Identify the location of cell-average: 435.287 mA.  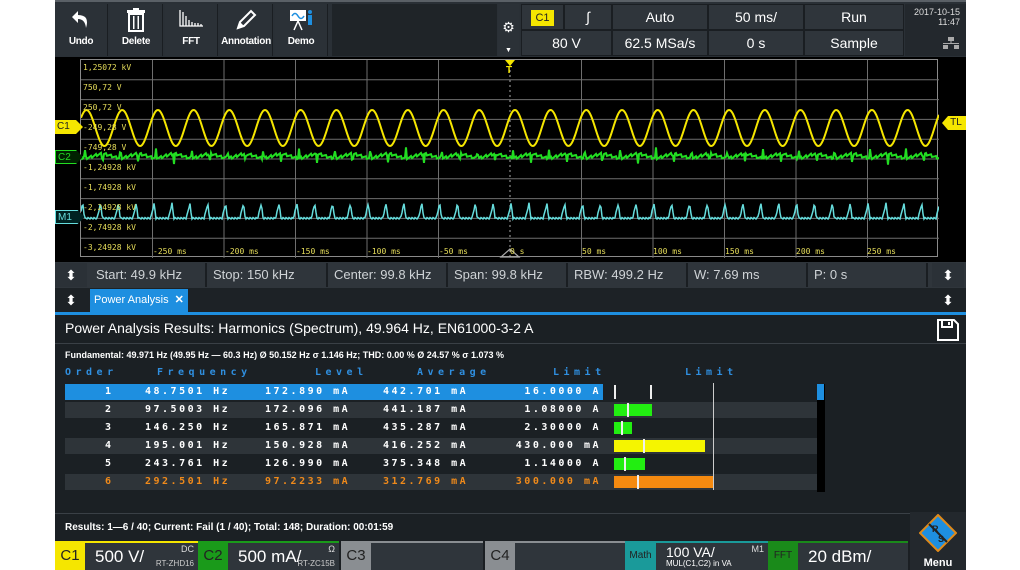
(426, 427).